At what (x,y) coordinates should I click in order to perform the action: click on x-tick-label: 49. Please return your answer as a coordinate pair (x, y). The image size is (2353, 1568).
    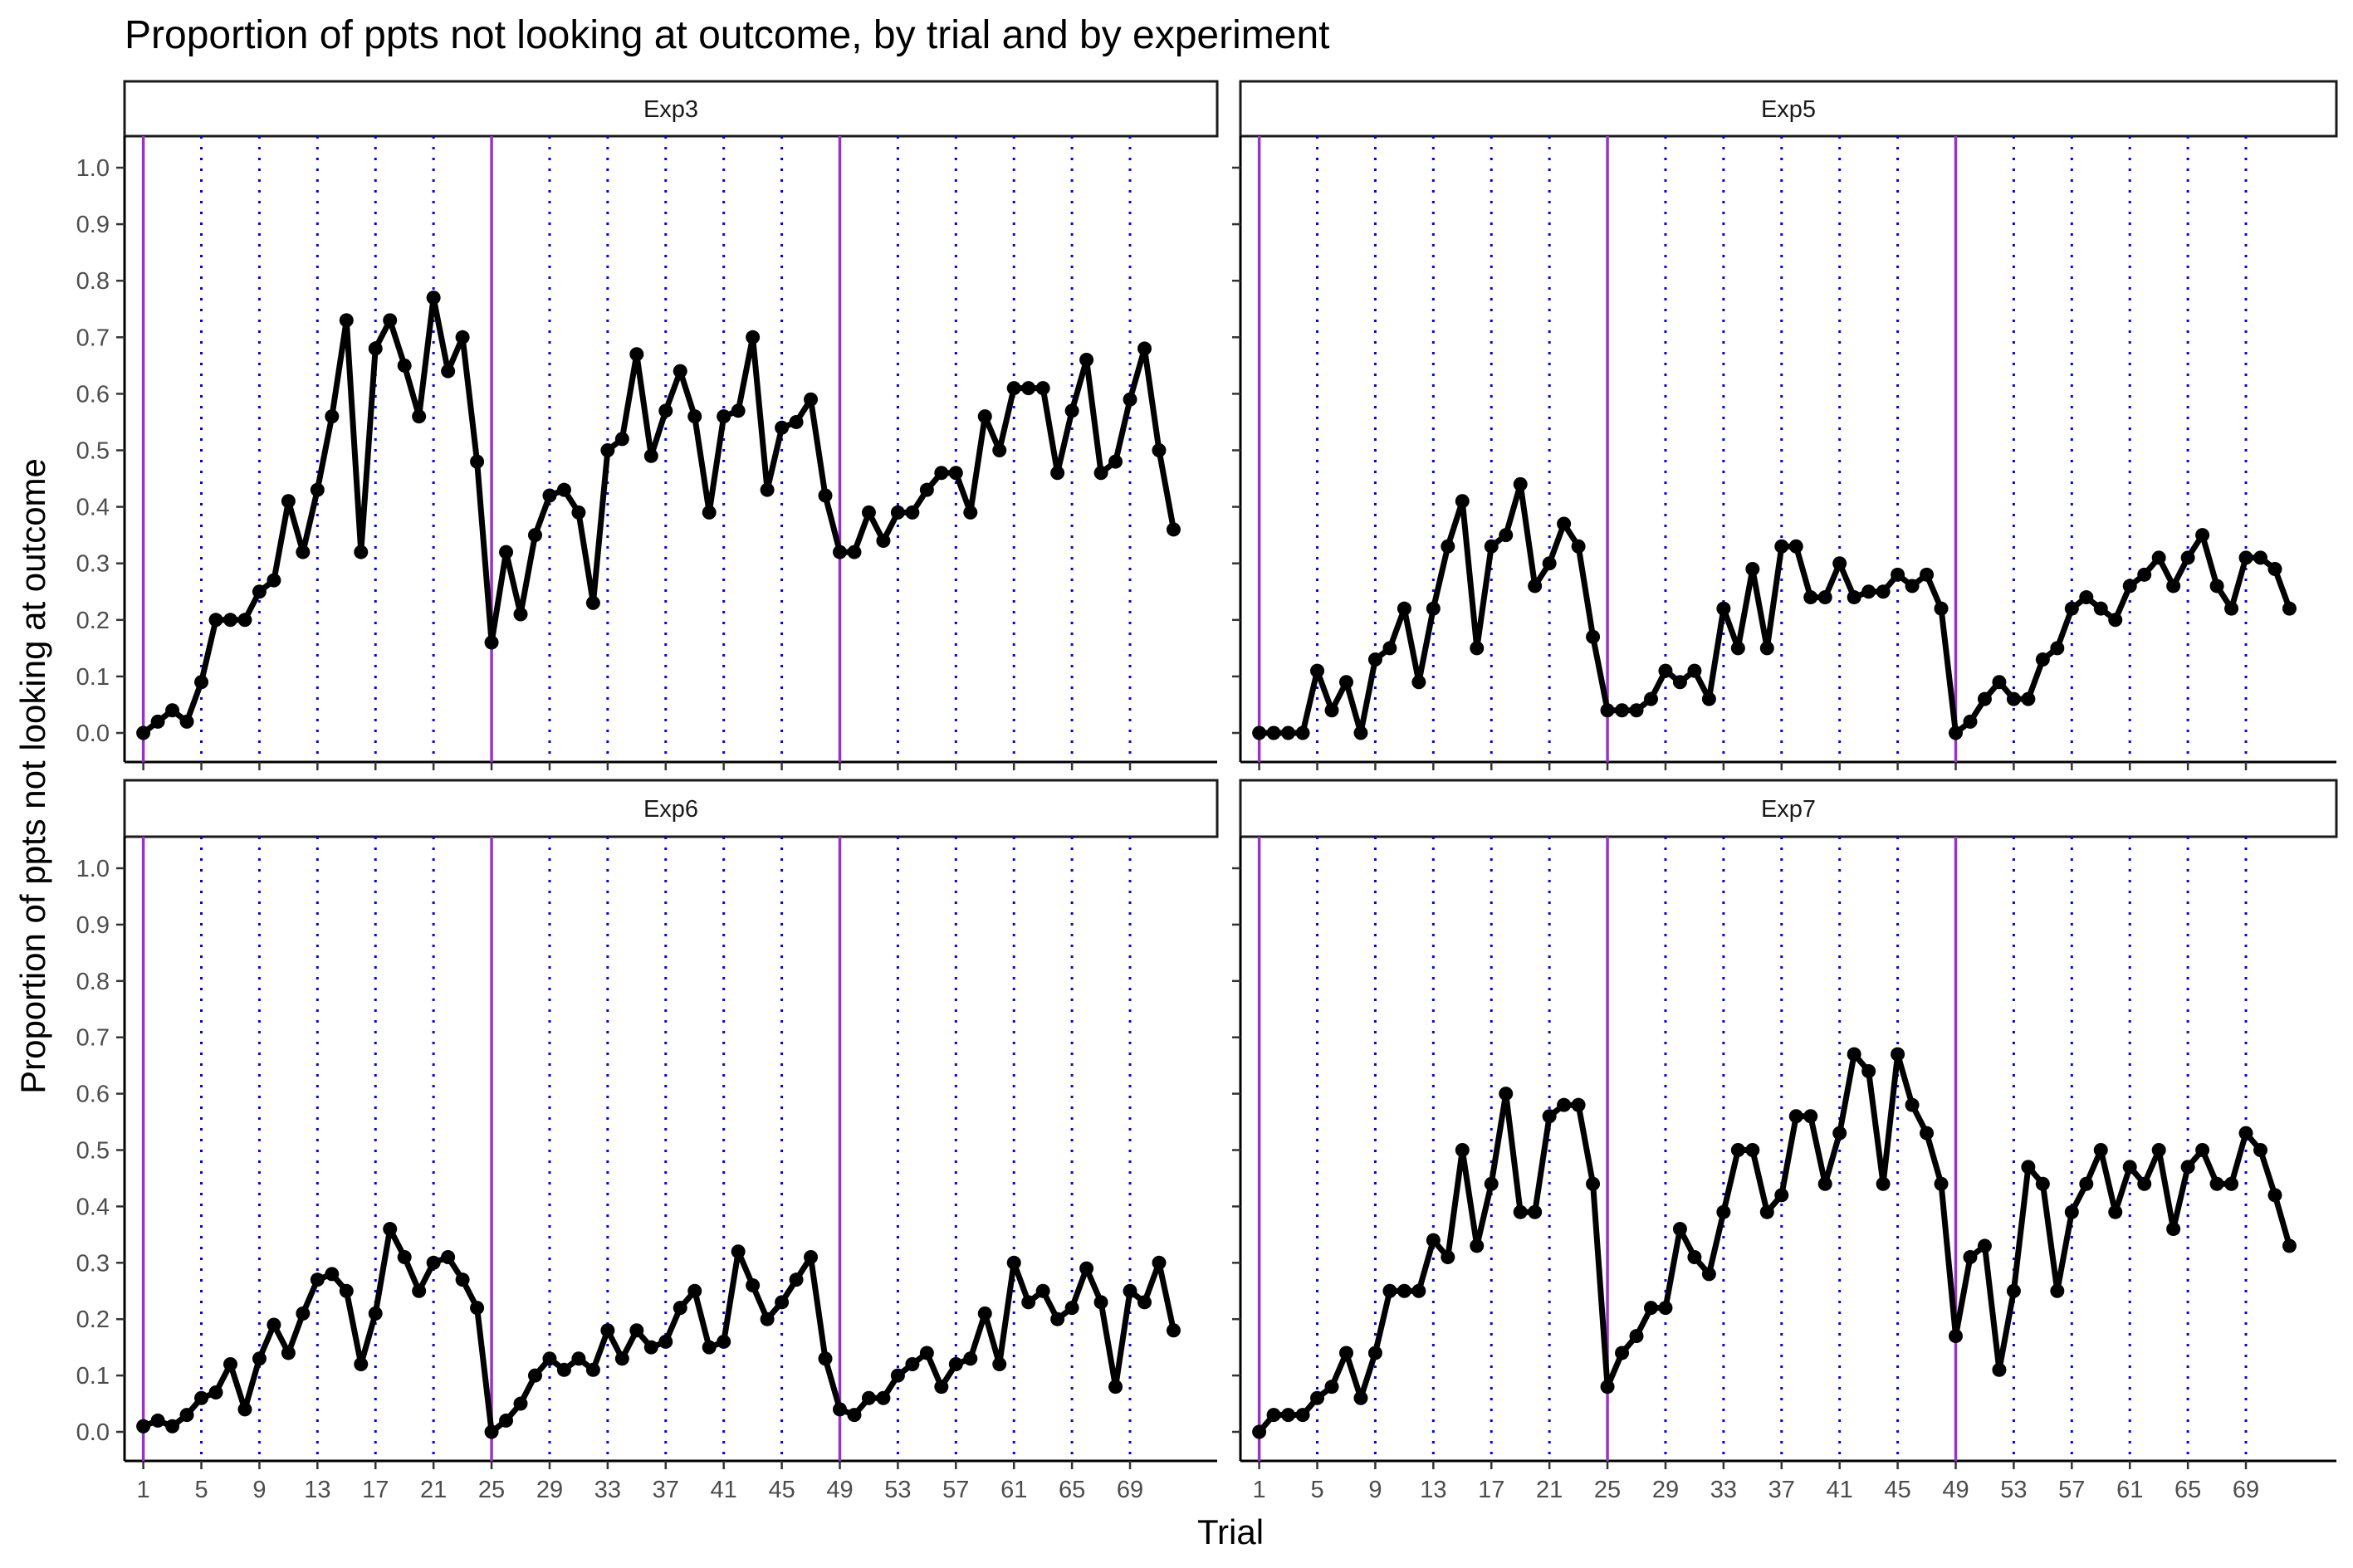
    Looking at the image, I should click on (1955, 1490).